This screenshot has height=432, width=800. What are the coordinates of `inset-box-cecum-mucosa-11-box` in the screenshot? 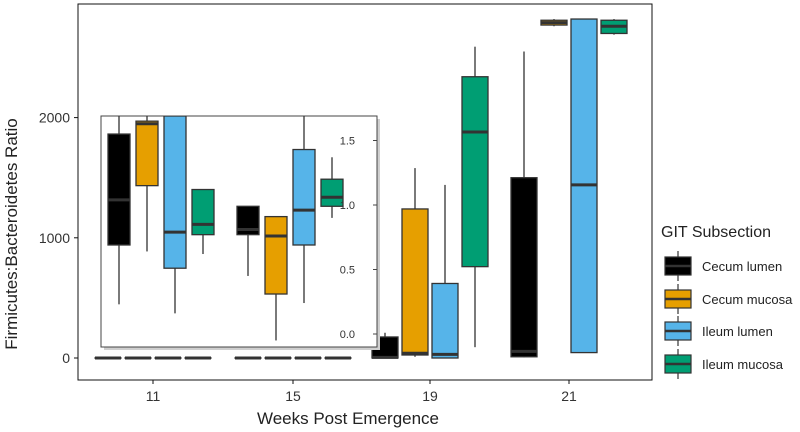 It's located at (147, 153).